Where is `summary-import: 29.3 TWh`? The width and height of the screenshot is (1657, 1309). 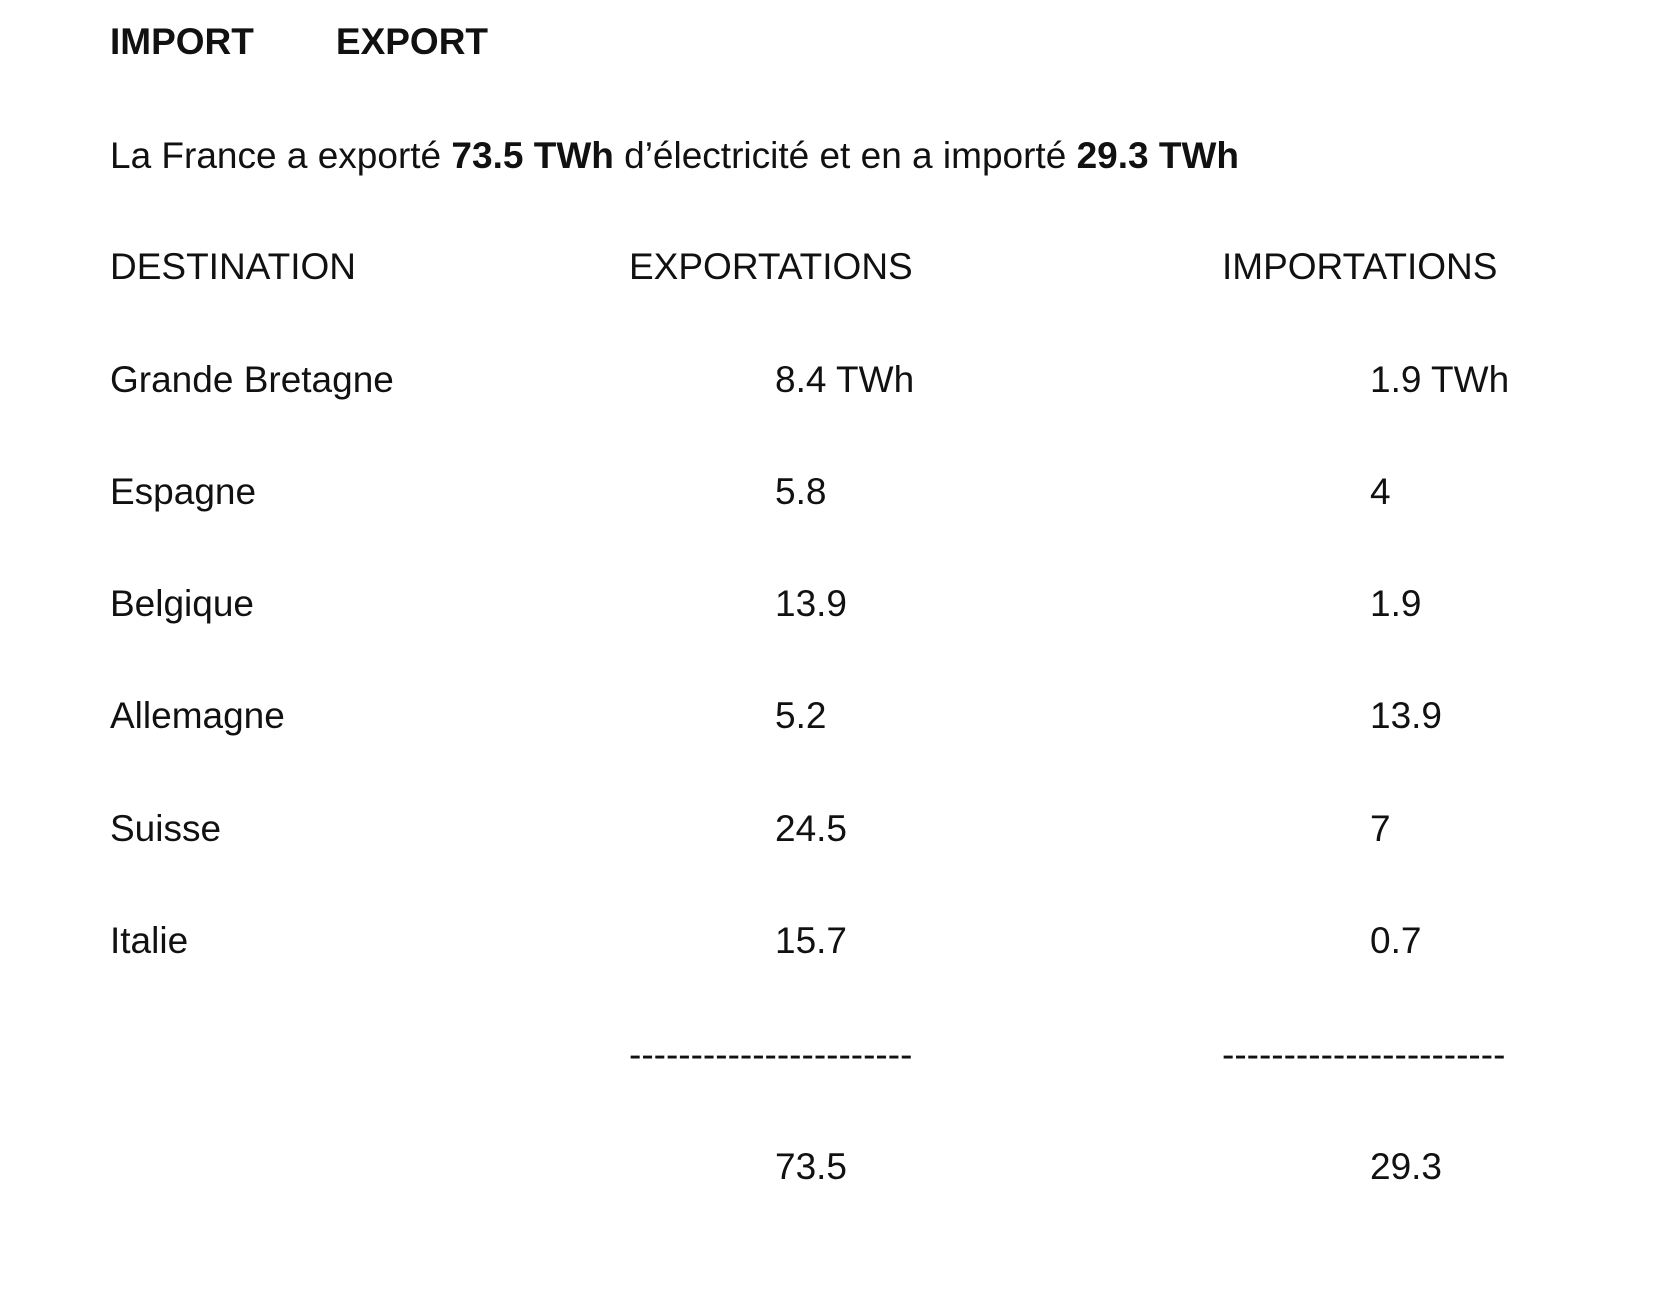 summary-import: 29.3 TWh is located at coordinates (1157, 155).